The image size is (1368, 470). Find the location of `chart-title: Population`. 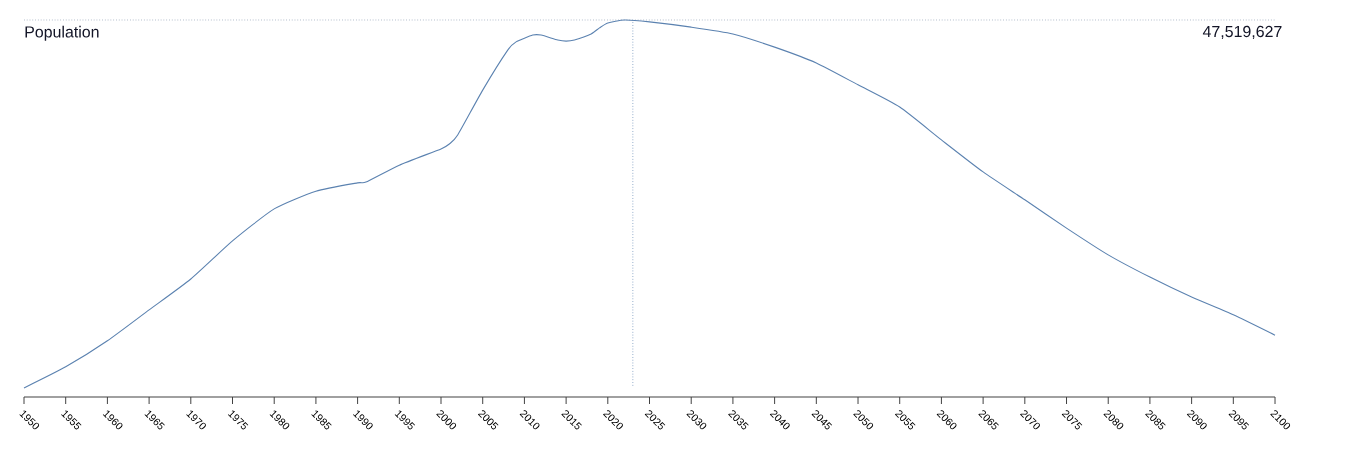

chart-title: Population is located at coordinates (62, 33).